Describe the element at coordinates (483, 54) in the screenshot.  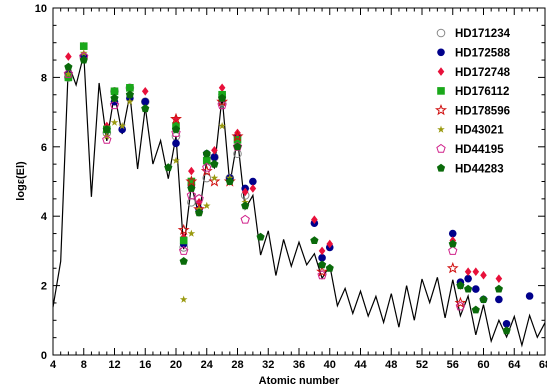
I see `legend-label: HD172588` at that location.